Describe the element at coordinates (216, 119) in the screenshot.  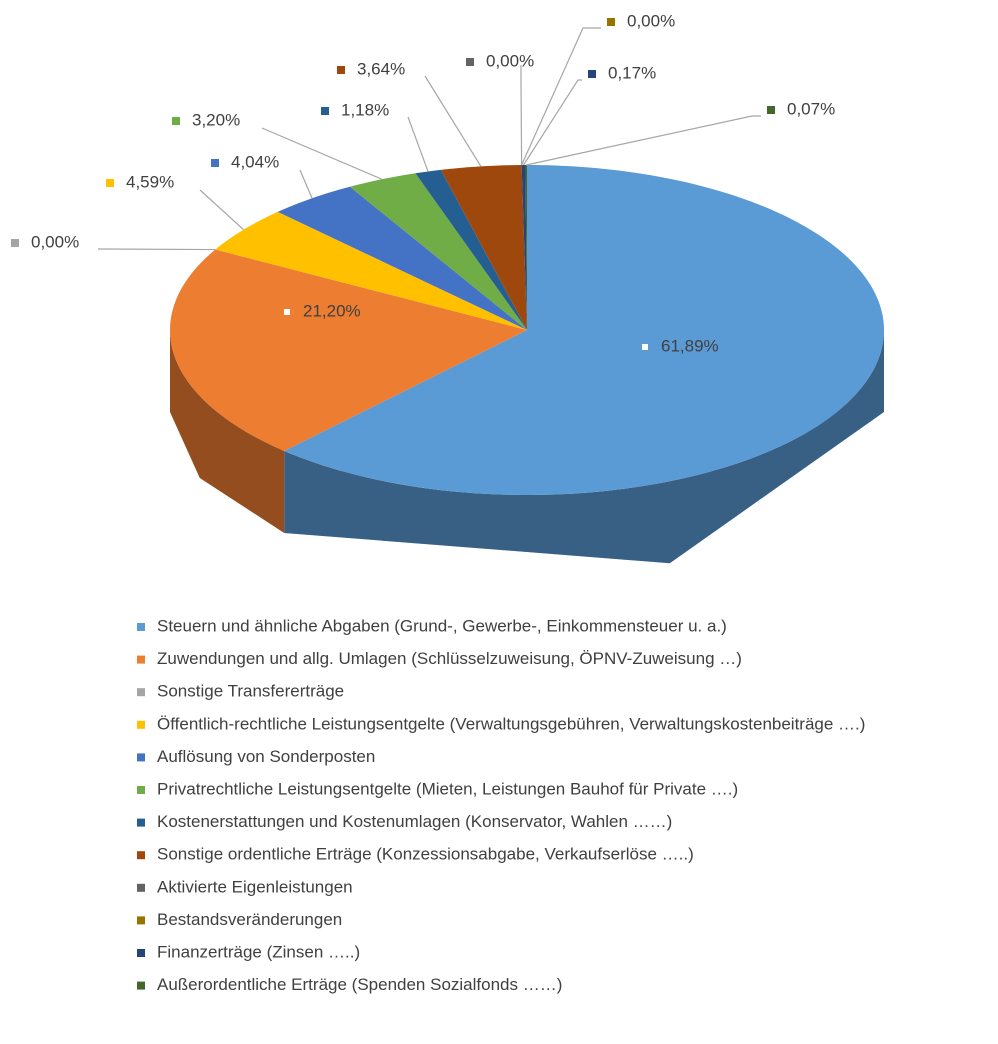
I see `data-label: 3,20%` at that location.